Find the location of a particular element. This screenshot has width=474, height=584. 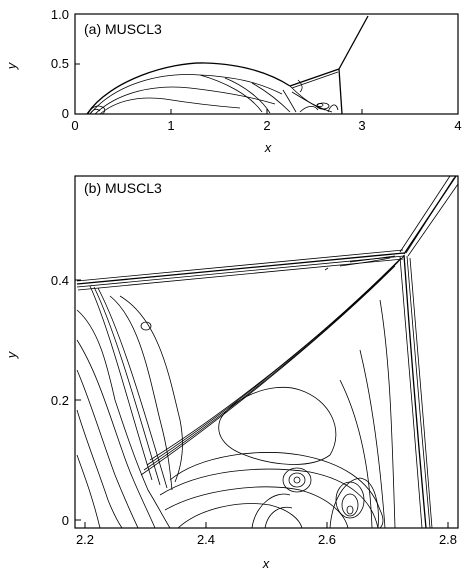

panel-a-ylabel: y is located at coordinates (11, 65).